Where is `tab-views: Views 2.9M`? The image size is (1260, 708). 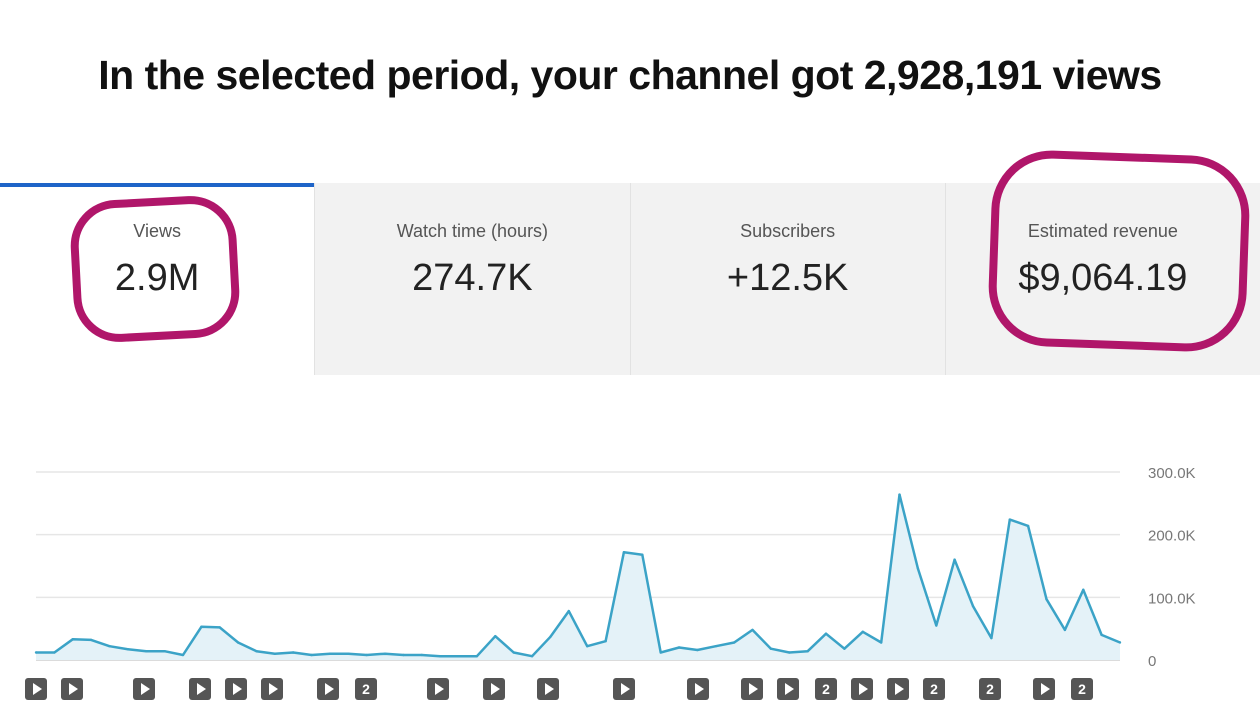 tab-views: Views 2.9M is located at coordinates (157, 279).